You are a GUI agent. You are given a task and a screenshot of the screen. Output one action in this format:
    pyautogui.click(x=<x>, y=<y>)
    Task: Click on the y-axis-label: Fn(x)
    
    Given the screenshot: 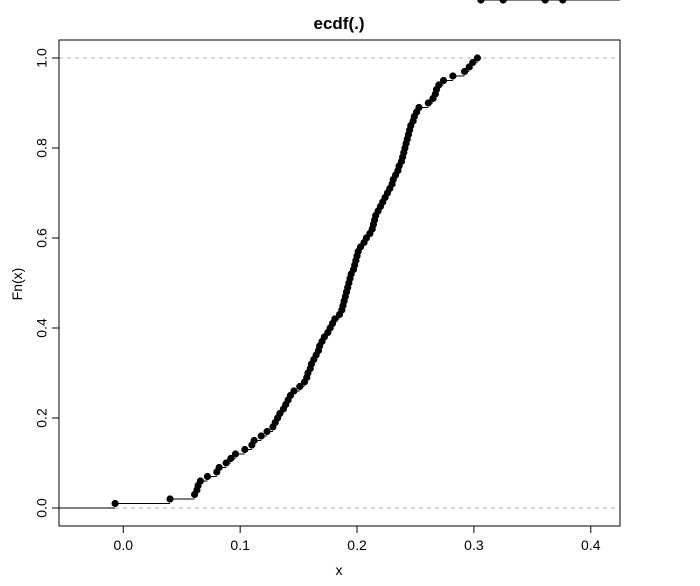 What is the action you would take?
    pyautogui.click(x=17, y=284)
    